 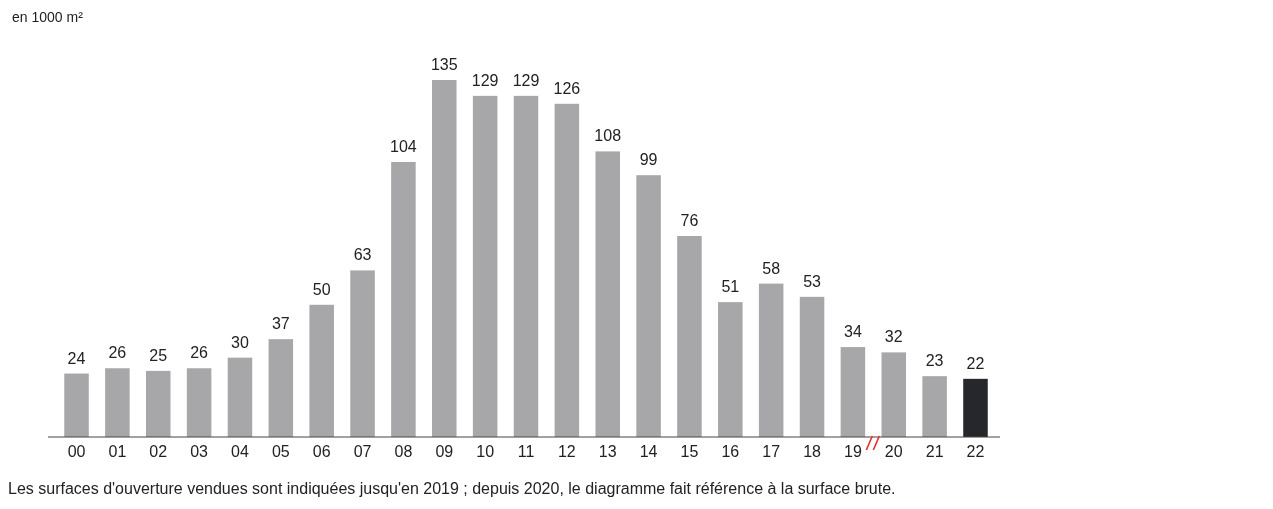 I want to click on x-tick-label: 06, so click(x=321, y=452).